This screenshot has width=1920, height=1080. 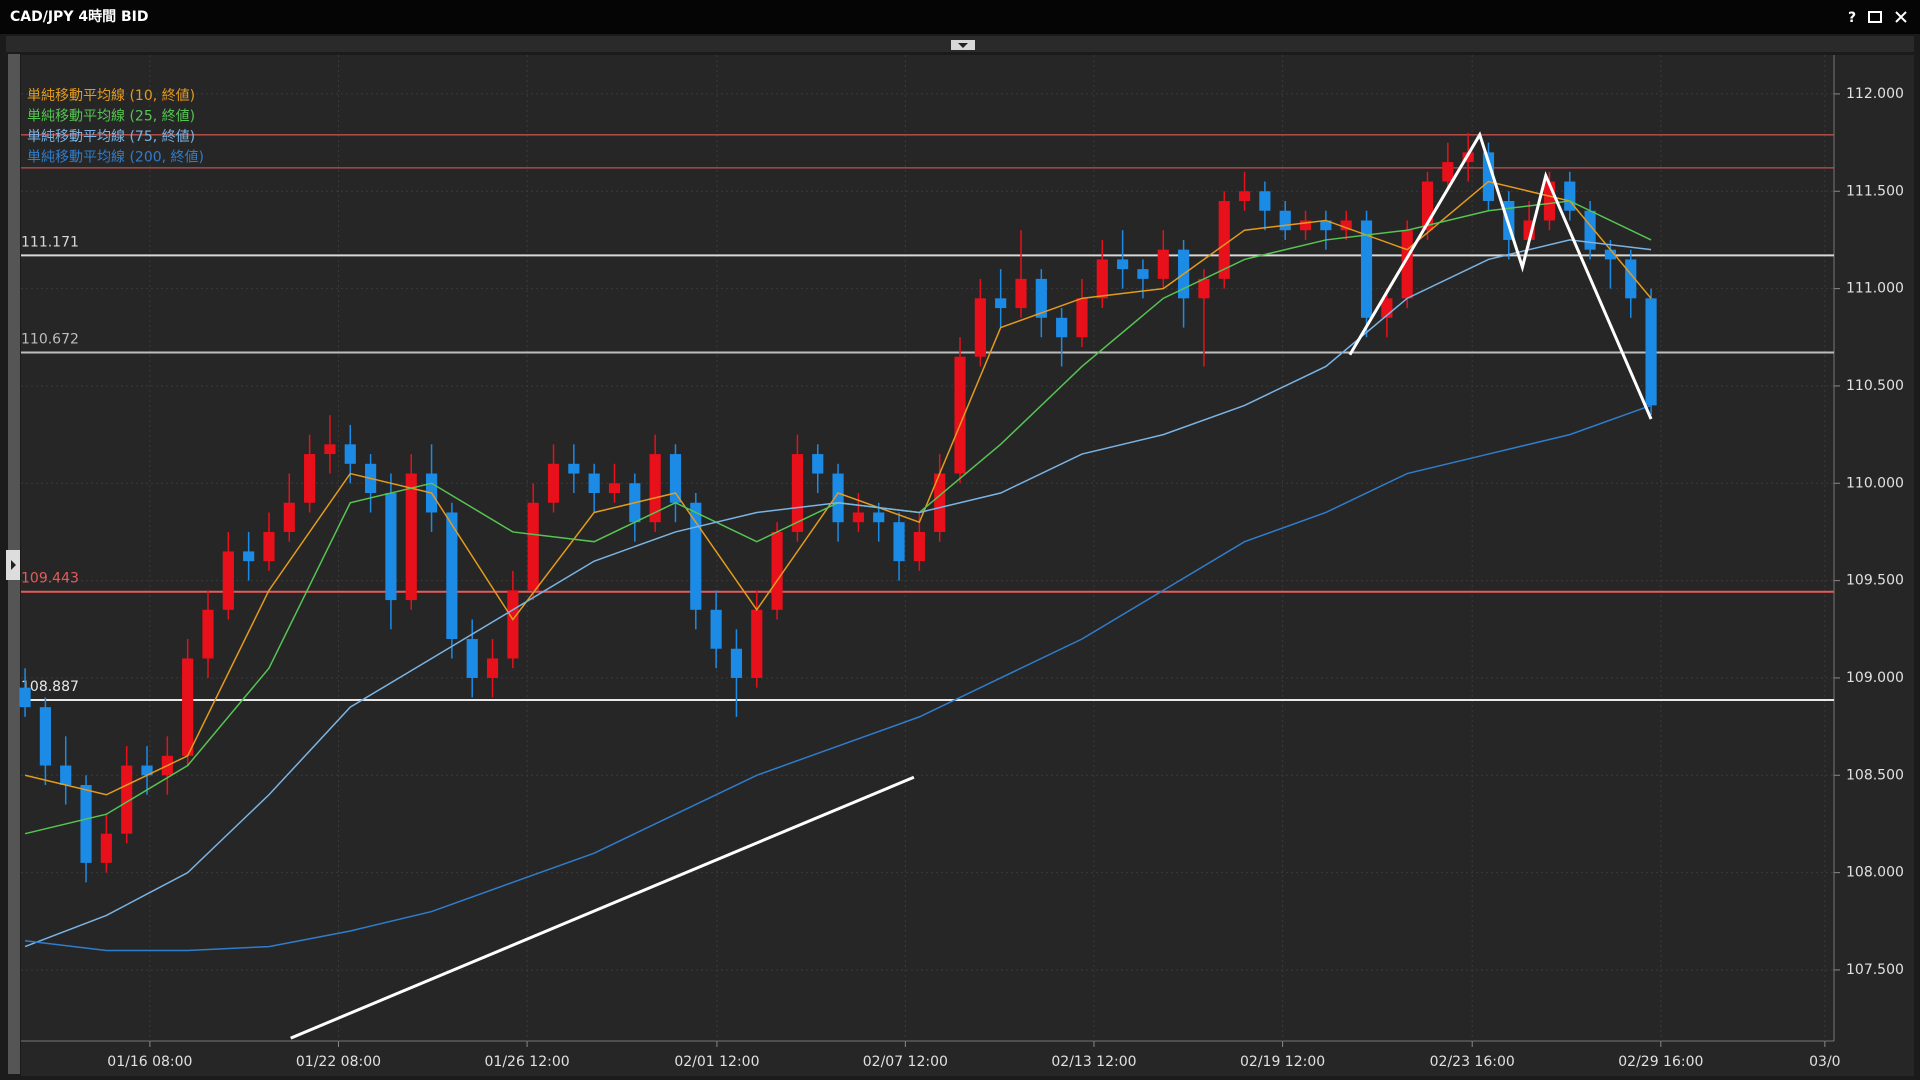 What do you see at coordinates (1875, 873) in the screenshot?
I see `y-tick-label: 108.000` at bounding box center [1875, 873].